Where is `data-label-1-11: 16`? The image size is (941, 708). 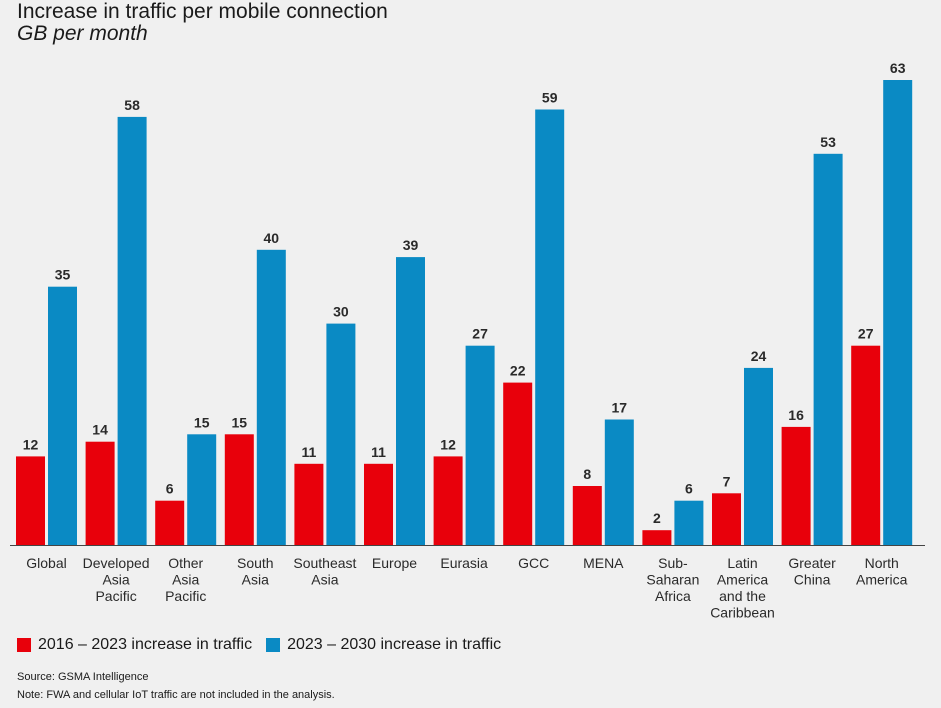
data-label-1-11: 16 is located at coordinates (796, 415).